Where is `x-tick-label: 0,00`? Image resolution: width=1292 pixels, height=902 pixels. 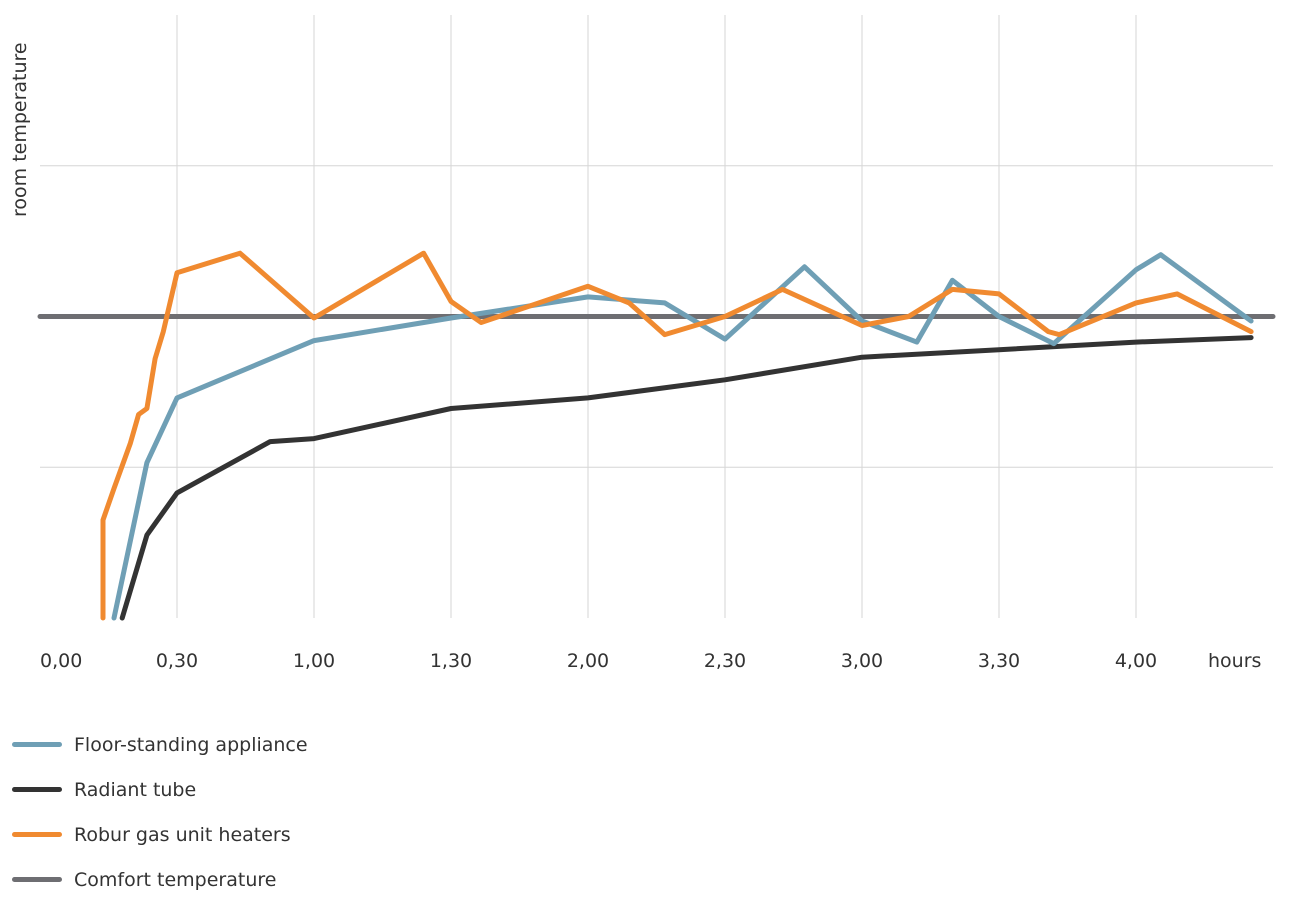 x-tick-label: 0,00 is located at coordinates (61, 661).